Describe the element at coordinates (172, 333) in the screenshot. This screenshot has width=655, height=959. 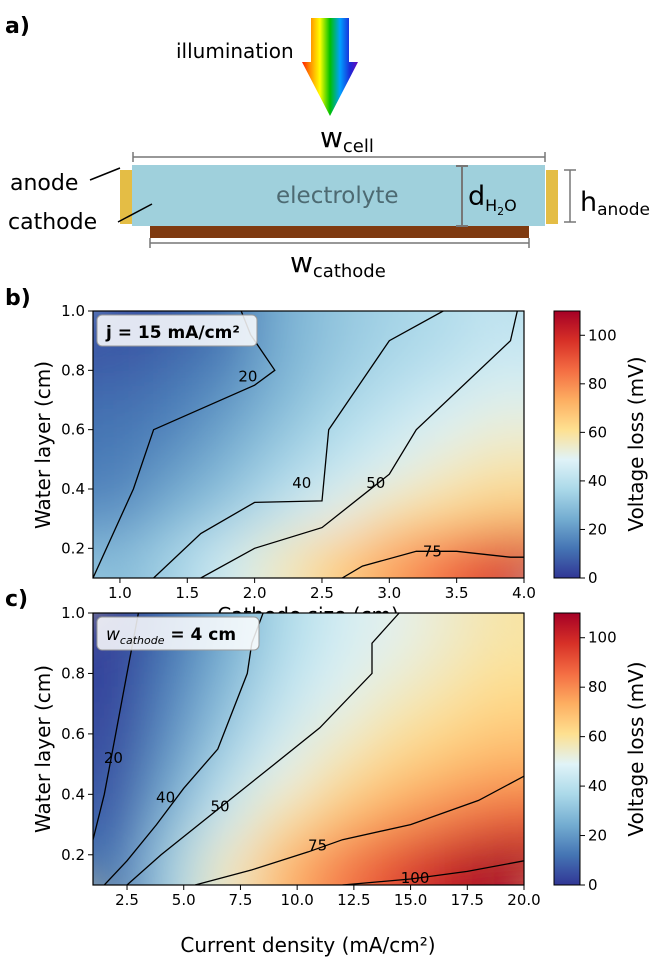
I see `annotation-b: j = 15 mA/cm²` at that location.